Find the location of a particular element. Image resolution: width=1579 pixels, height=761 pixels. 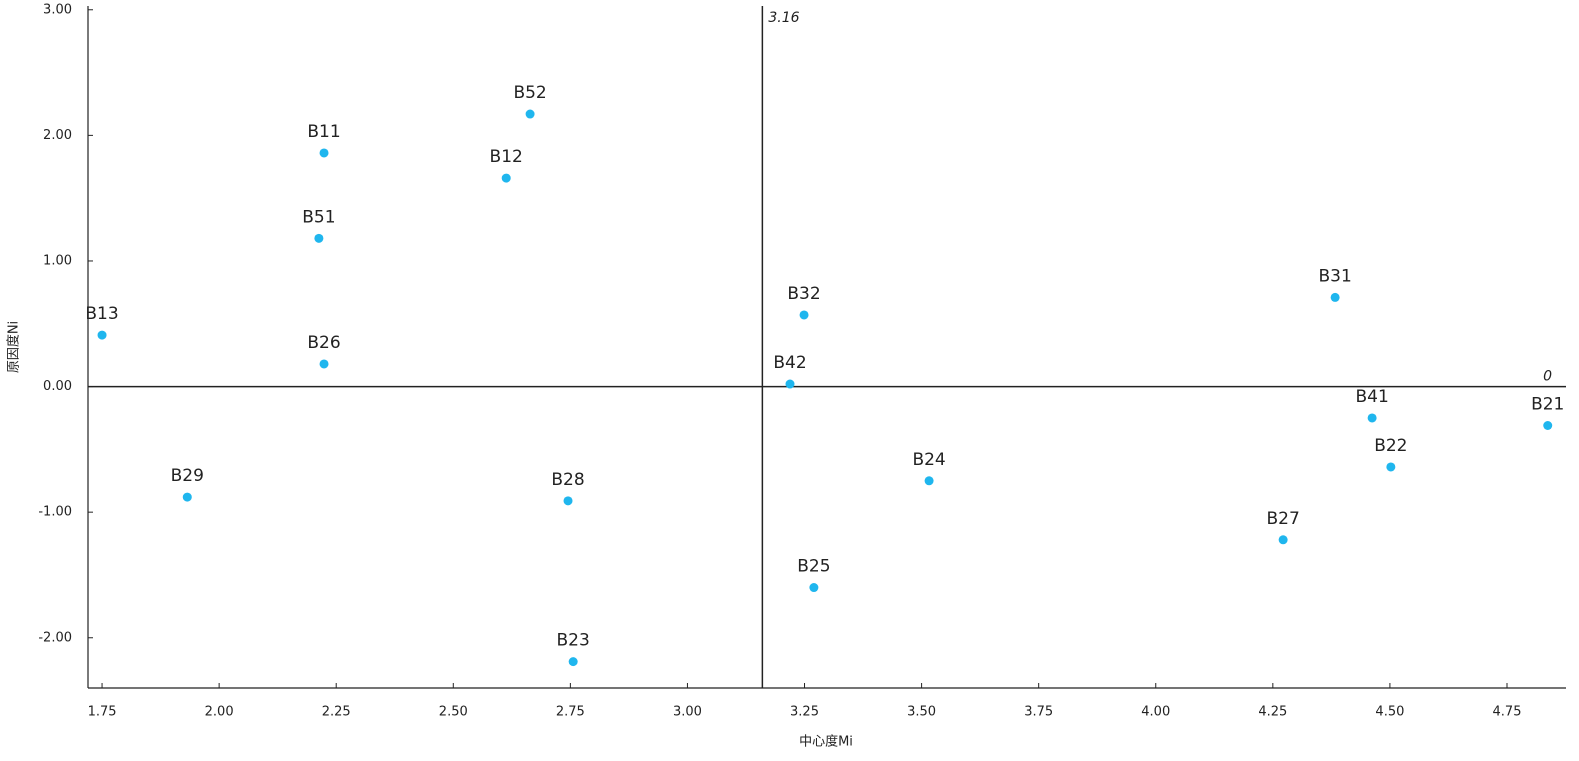

y-tick-label: 1.00 is located at coordinates (57, 260).